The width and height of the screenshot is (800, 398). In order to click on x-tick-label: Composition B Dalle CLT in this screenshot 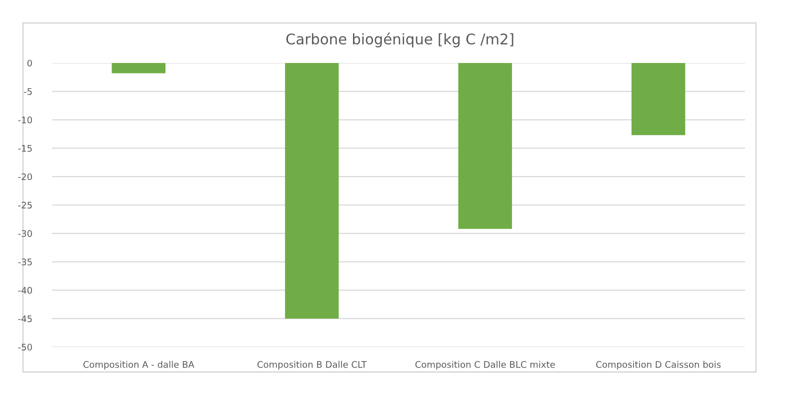, I will do `click(312, 365)`.